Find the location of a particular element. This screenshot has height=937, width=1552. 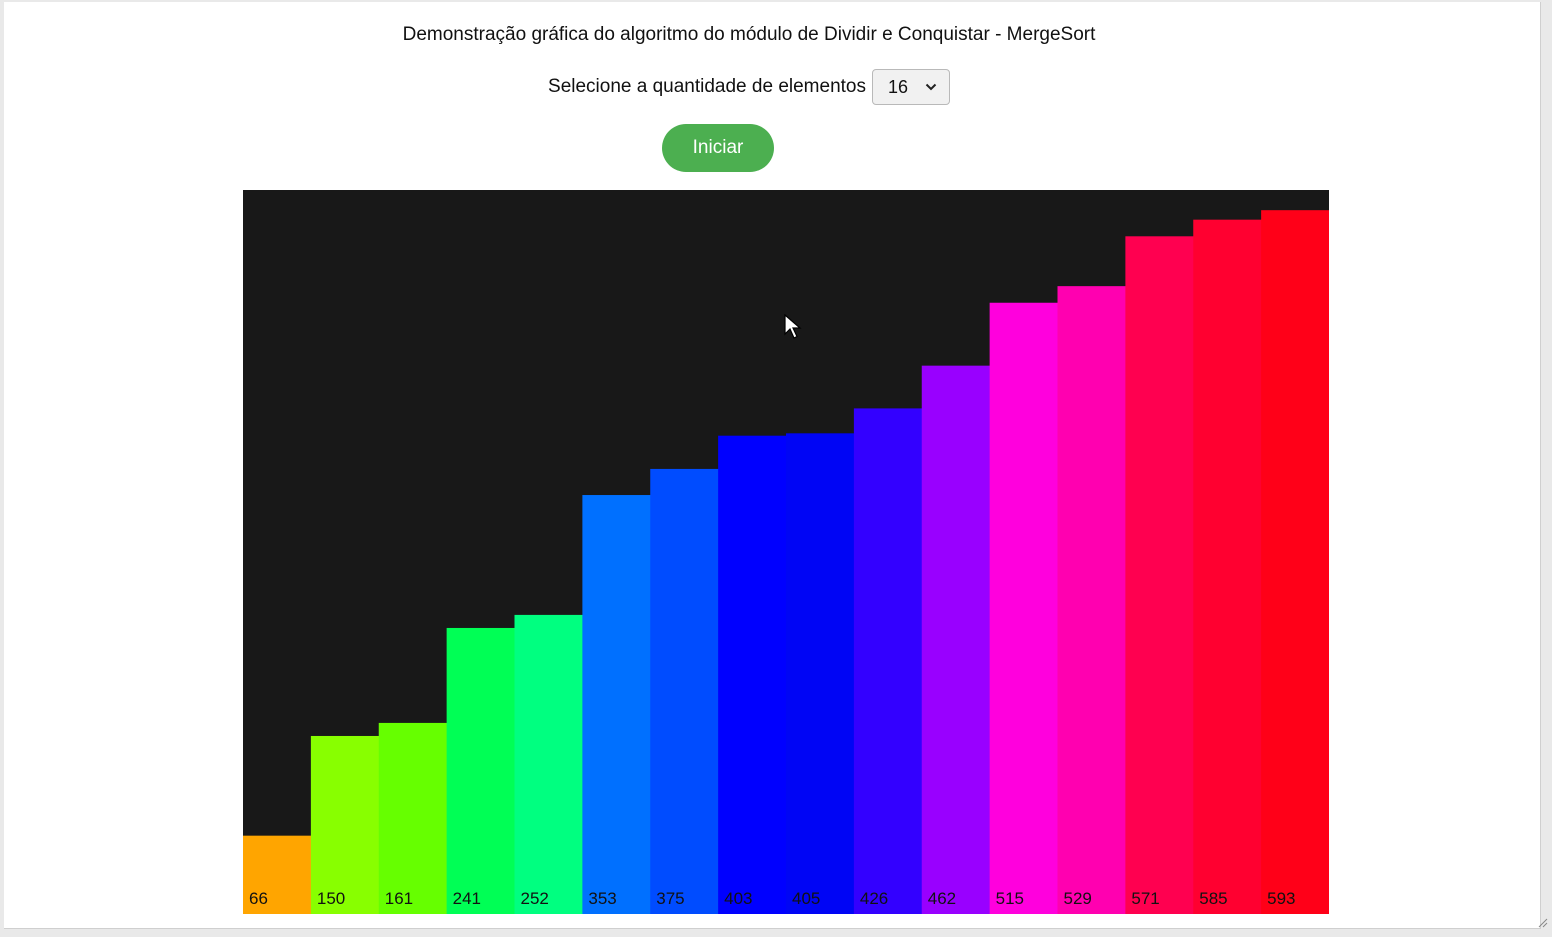

chart-bar-label: 529 is located at coordinates (1078, 898).